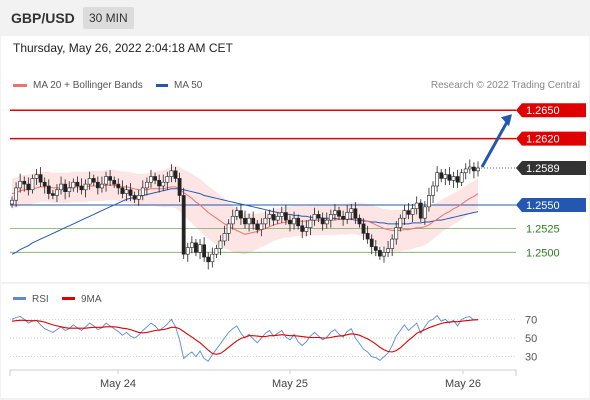 The image size is (590, 400). Describe the element at coordinates (543, 253) in the screenshot. I see `level-label-1.2500: 1.2500` at that location.